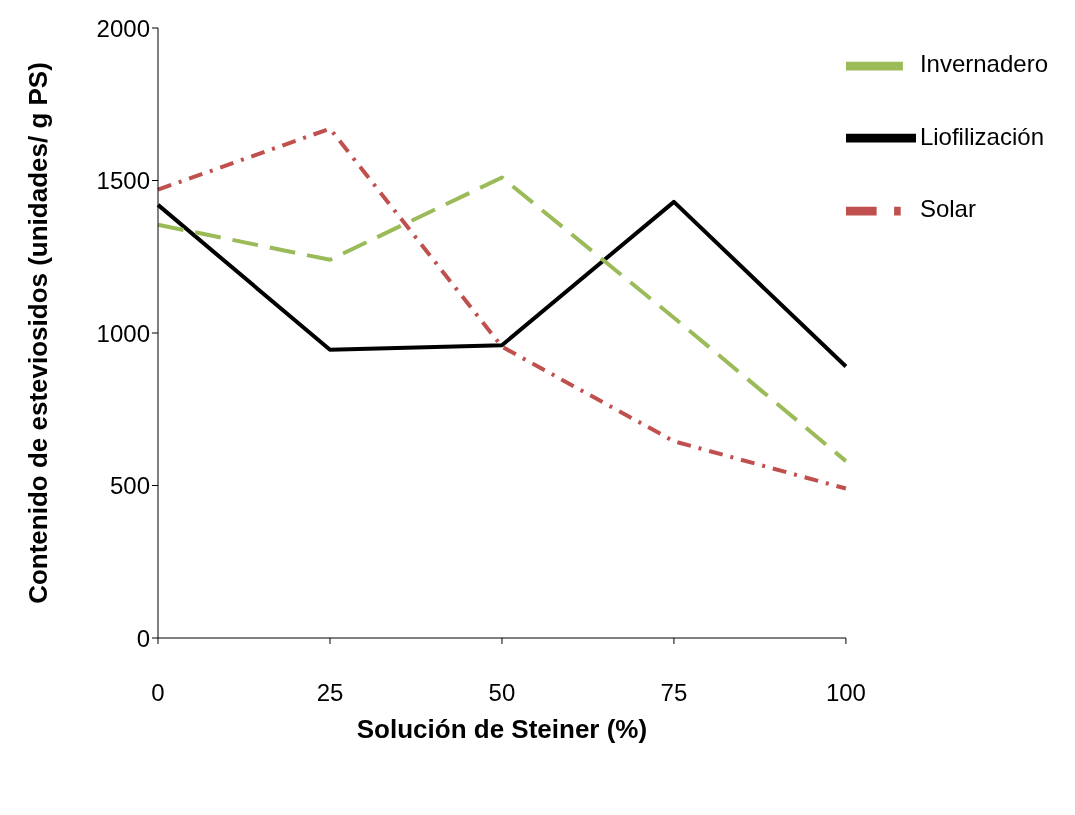 This screenshot has height=815, width=1075. I want to click on x-tick-label: 75, so click(674, 693).